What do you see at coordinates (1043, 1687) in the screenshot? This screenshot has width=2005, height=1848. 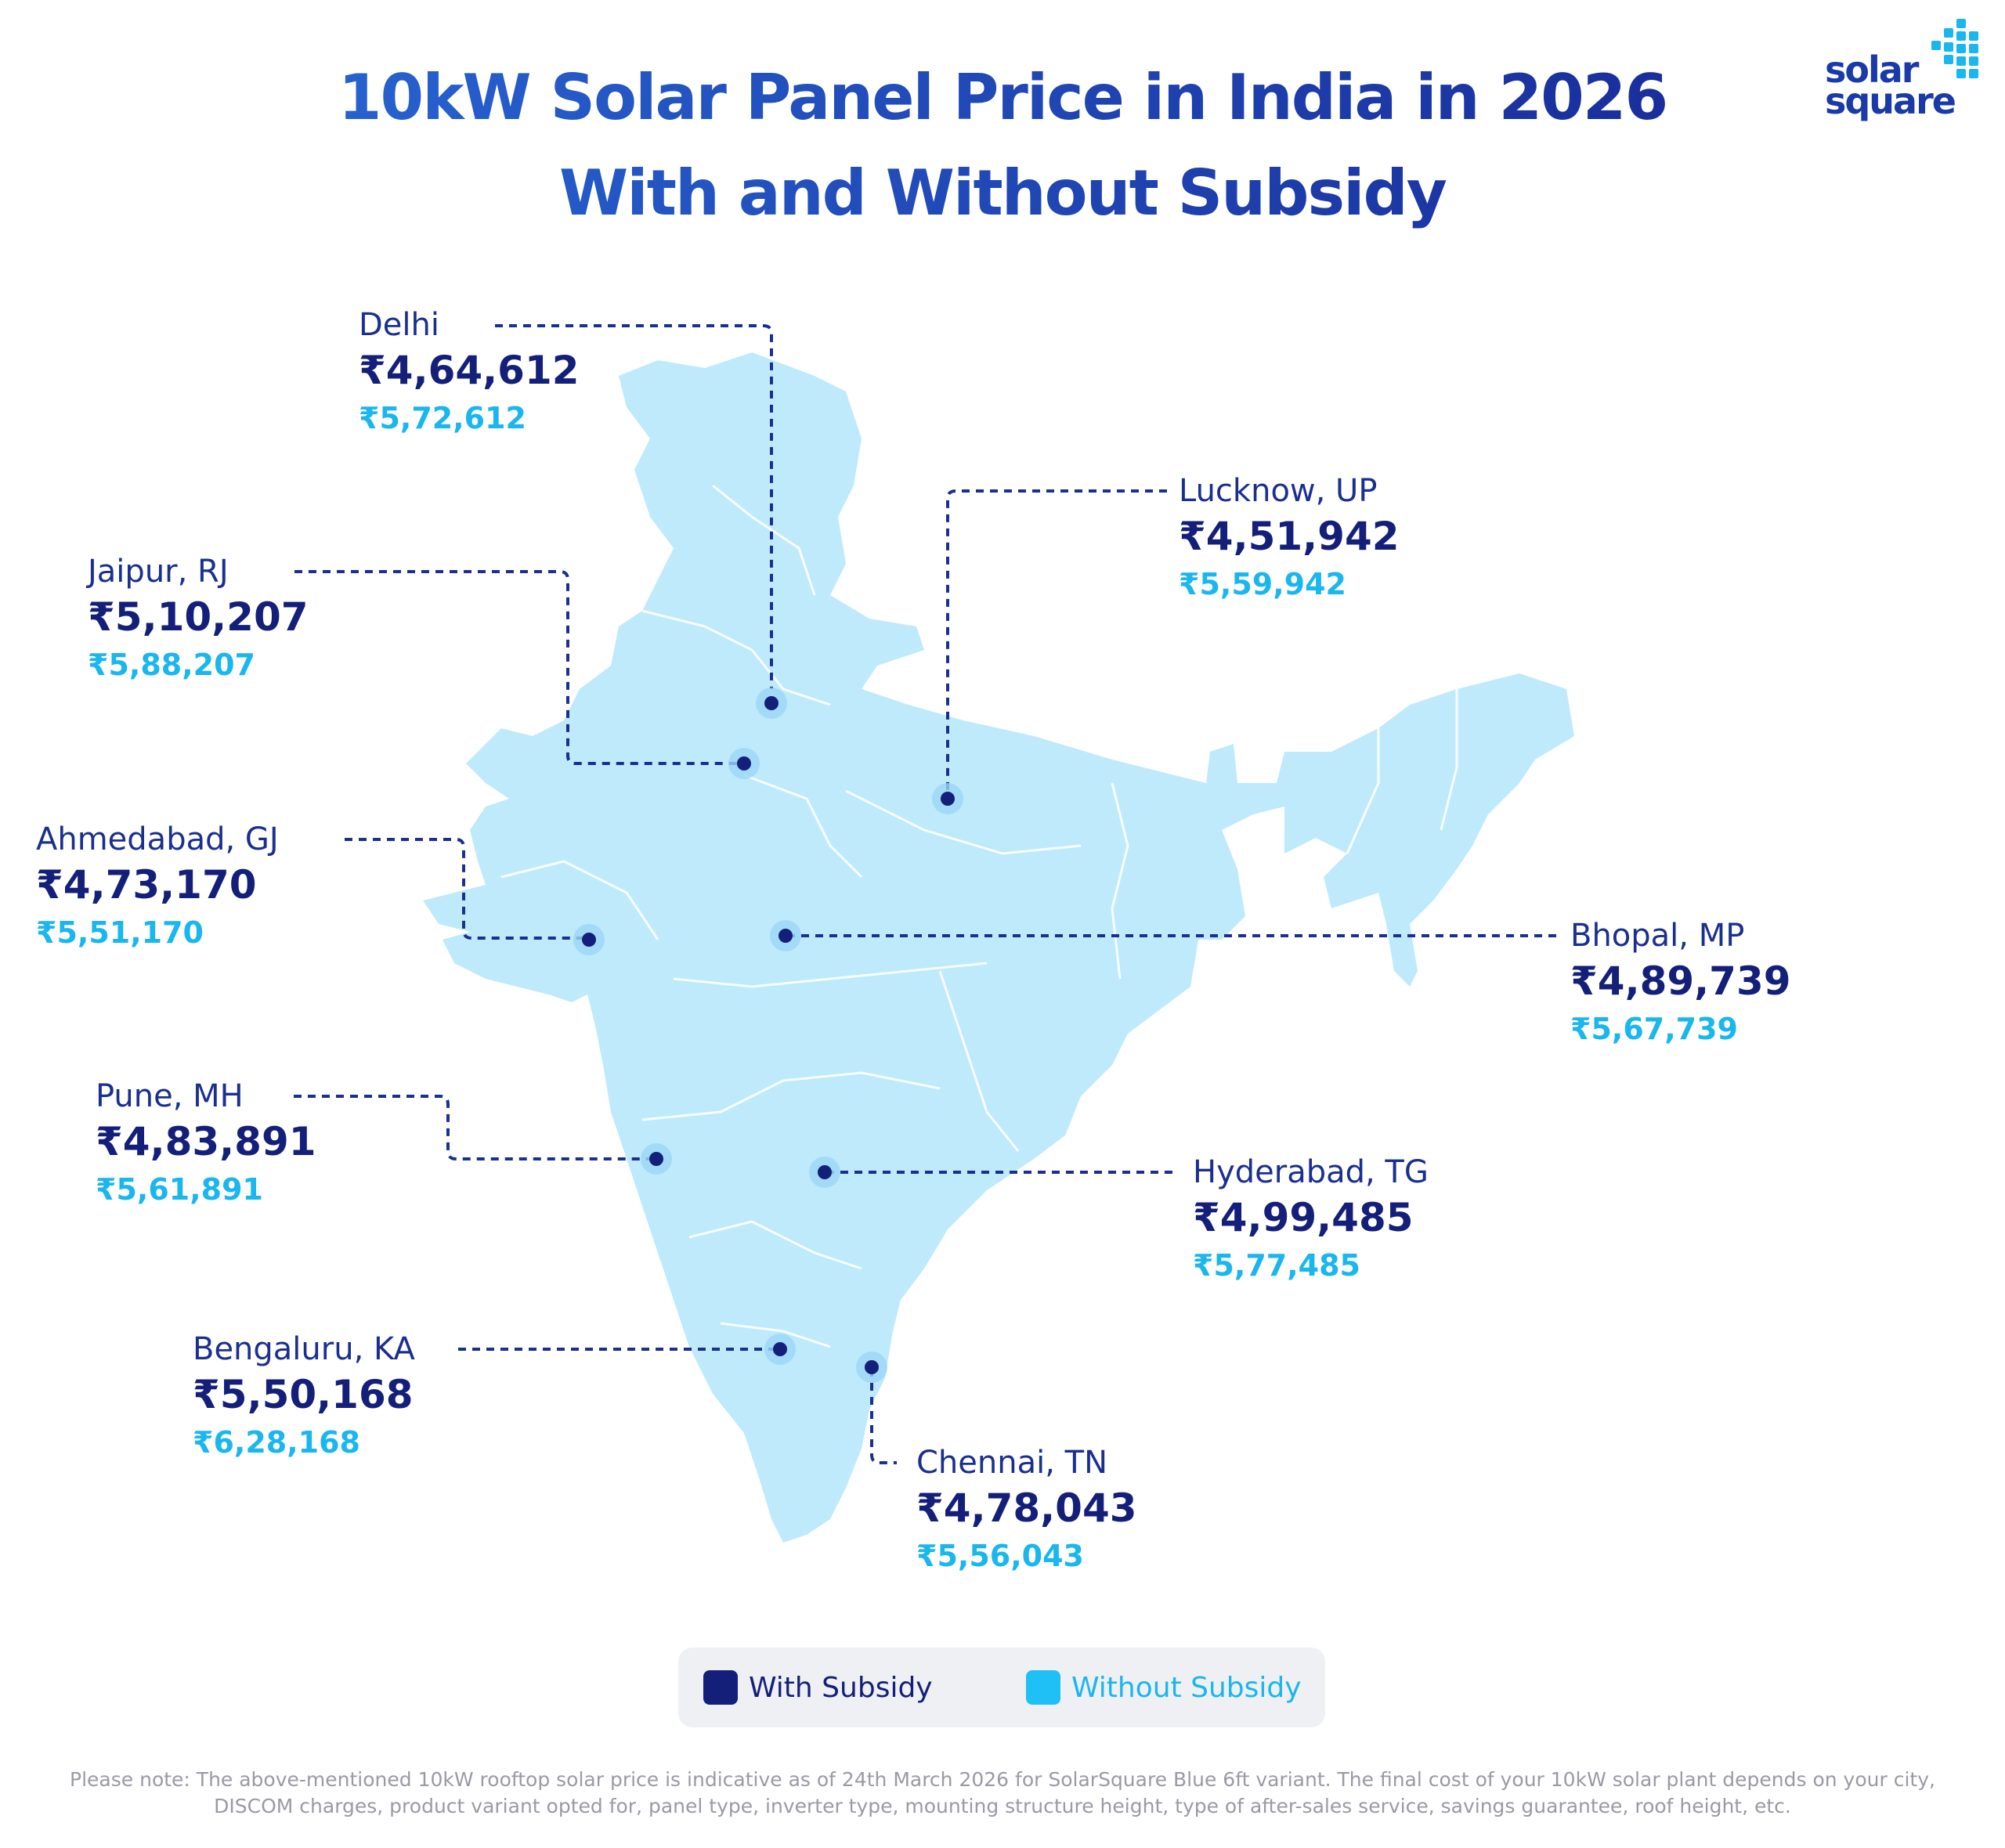 I see `legend-swatch-without-subsidy` at bounding box center [1043, 1687].